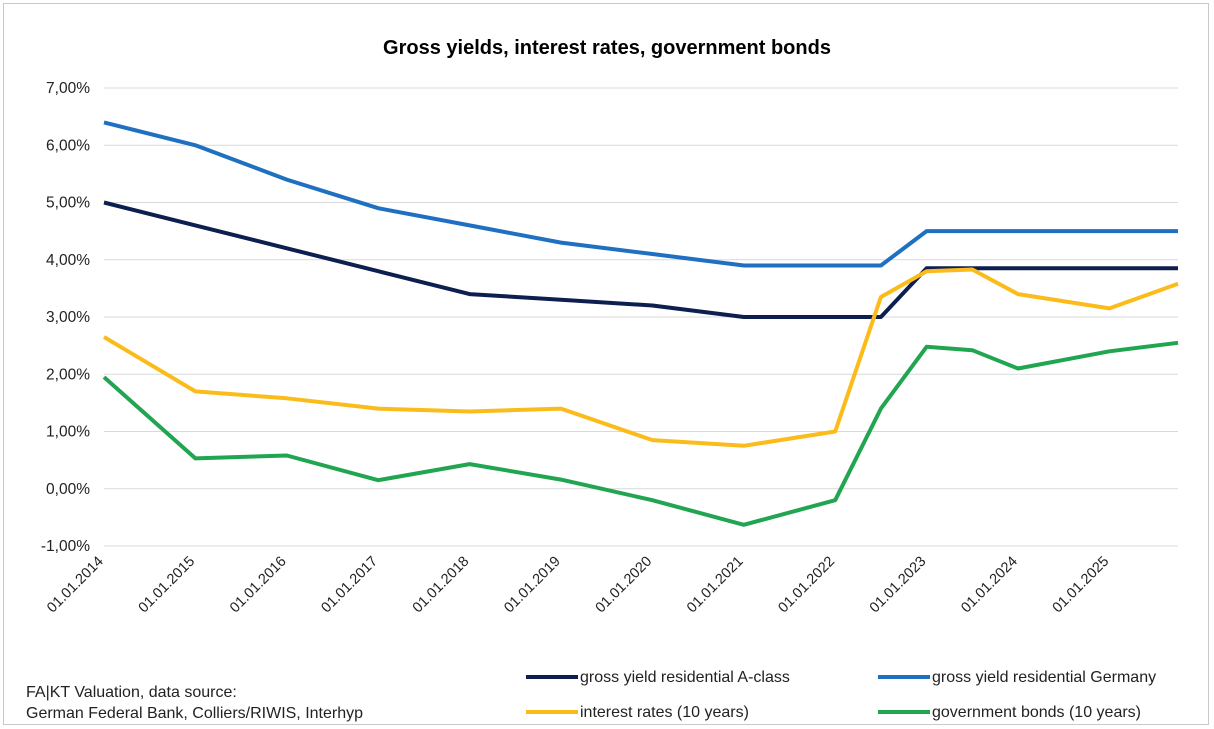  What do you see at coordinates (75, 585) in the screenshot?
I see `x-tick-label: 01.01.2014` at bounding box center [75, 585].